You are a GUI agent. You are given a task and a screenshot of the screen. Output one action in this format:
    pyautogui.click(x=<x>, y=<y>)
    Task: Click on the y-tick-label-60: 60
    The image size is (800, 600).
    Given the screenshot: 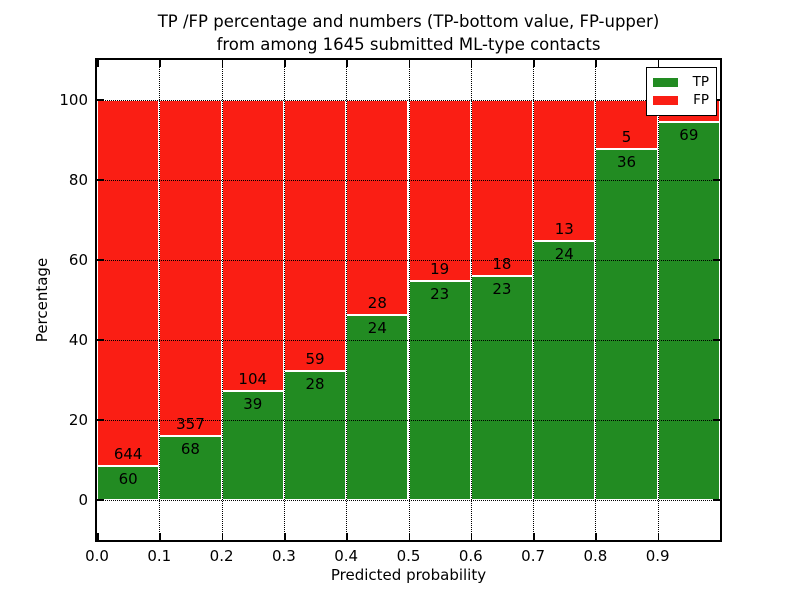 What is the action you would take?
    pyautogui.click(x=78, y=260)
    